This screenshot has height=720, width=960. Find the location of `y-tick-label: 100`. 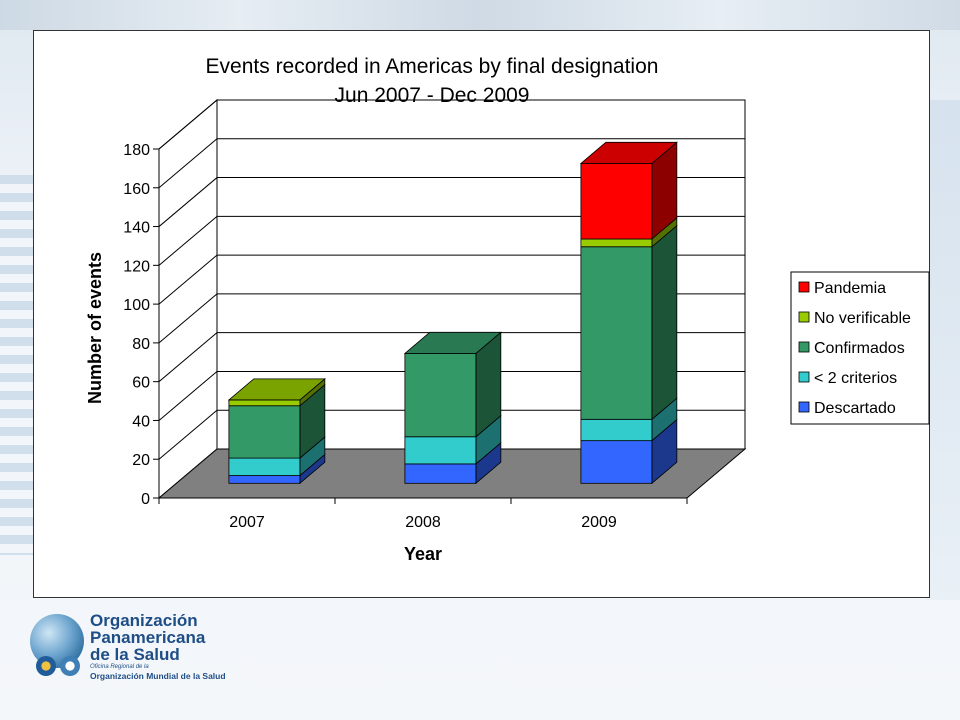

y-tick-label: 100 is located at coordinates (136, 305).